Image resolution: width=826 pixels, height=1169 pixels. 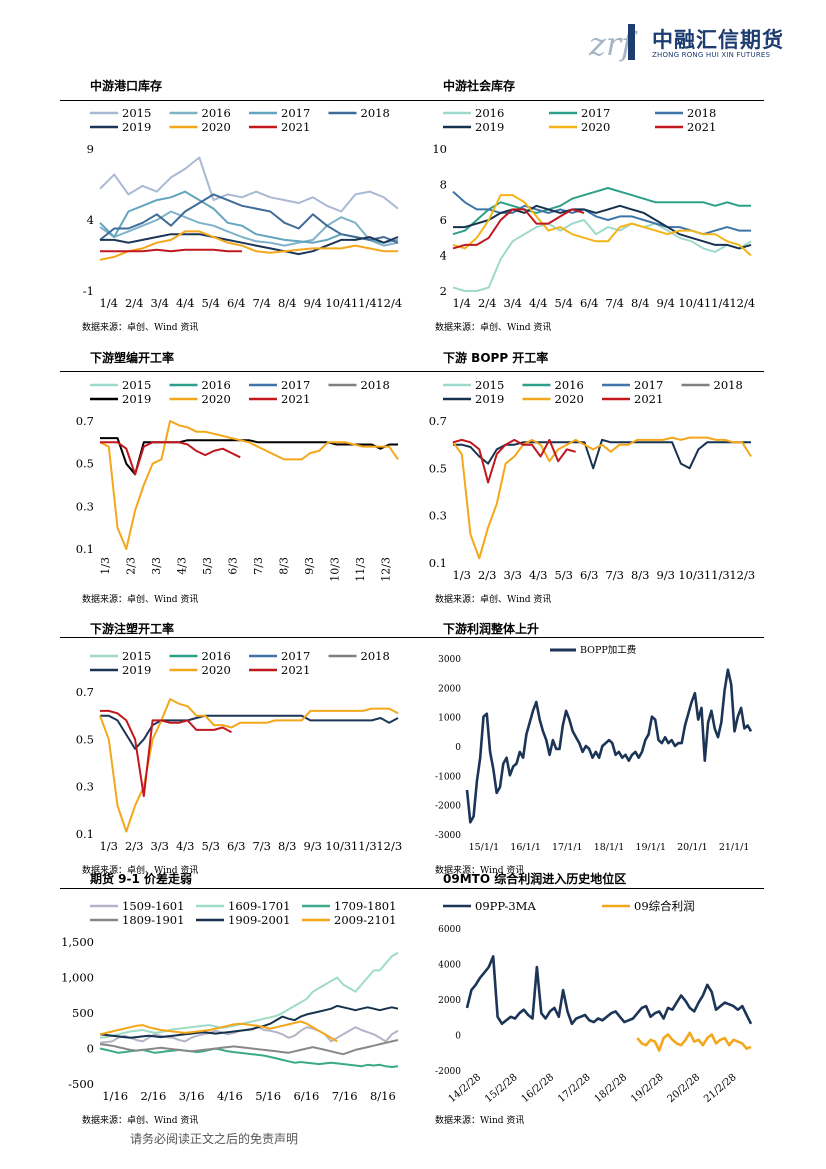 I want to click on x-tick-label: 19/2/28, so click(x=647, y=1088).